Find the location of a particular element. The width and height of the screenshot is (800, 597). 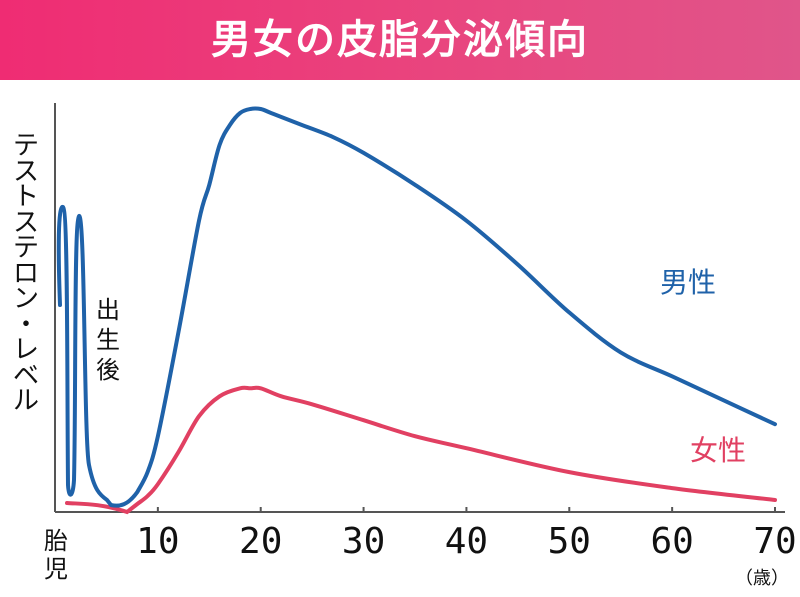

y-axis-label-char: ト is located at coordinates (25, 197).